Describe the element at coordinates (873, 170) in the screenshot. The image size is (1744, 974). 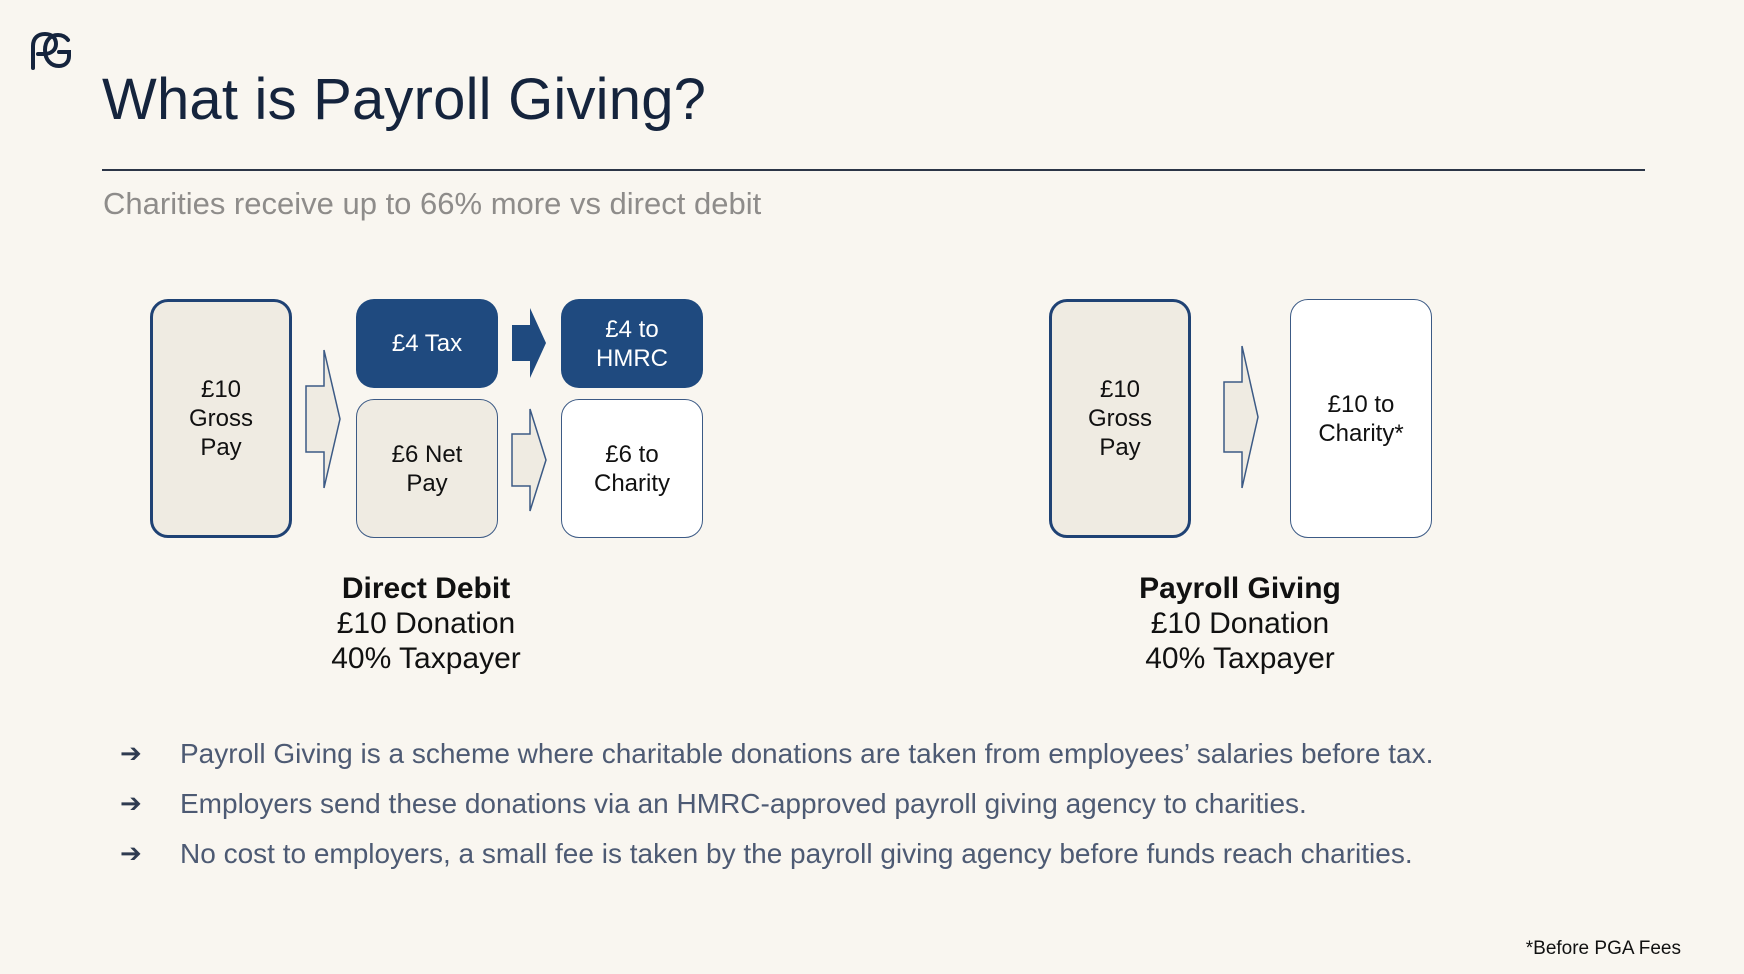
I see `title-divider` at that location.